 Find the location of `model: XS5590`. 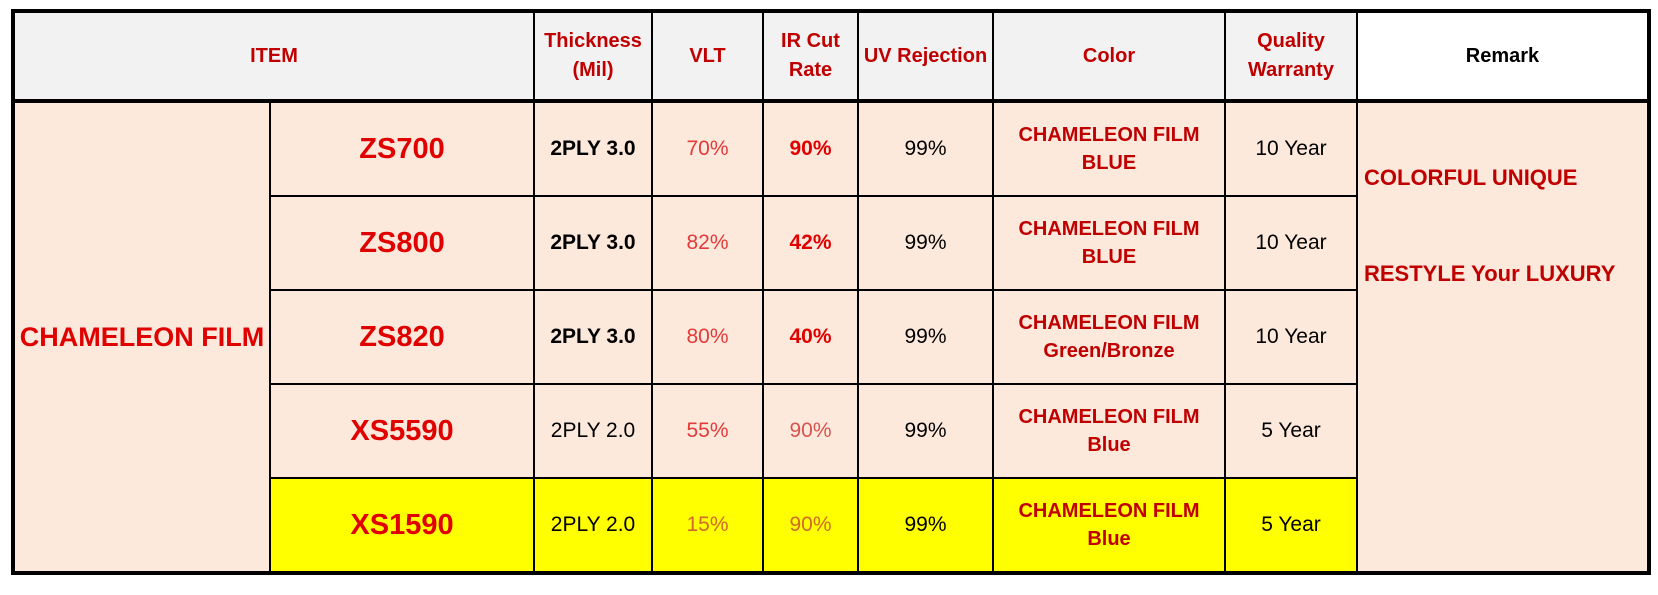

model: XS5590 is located at coordinates (402, 431).